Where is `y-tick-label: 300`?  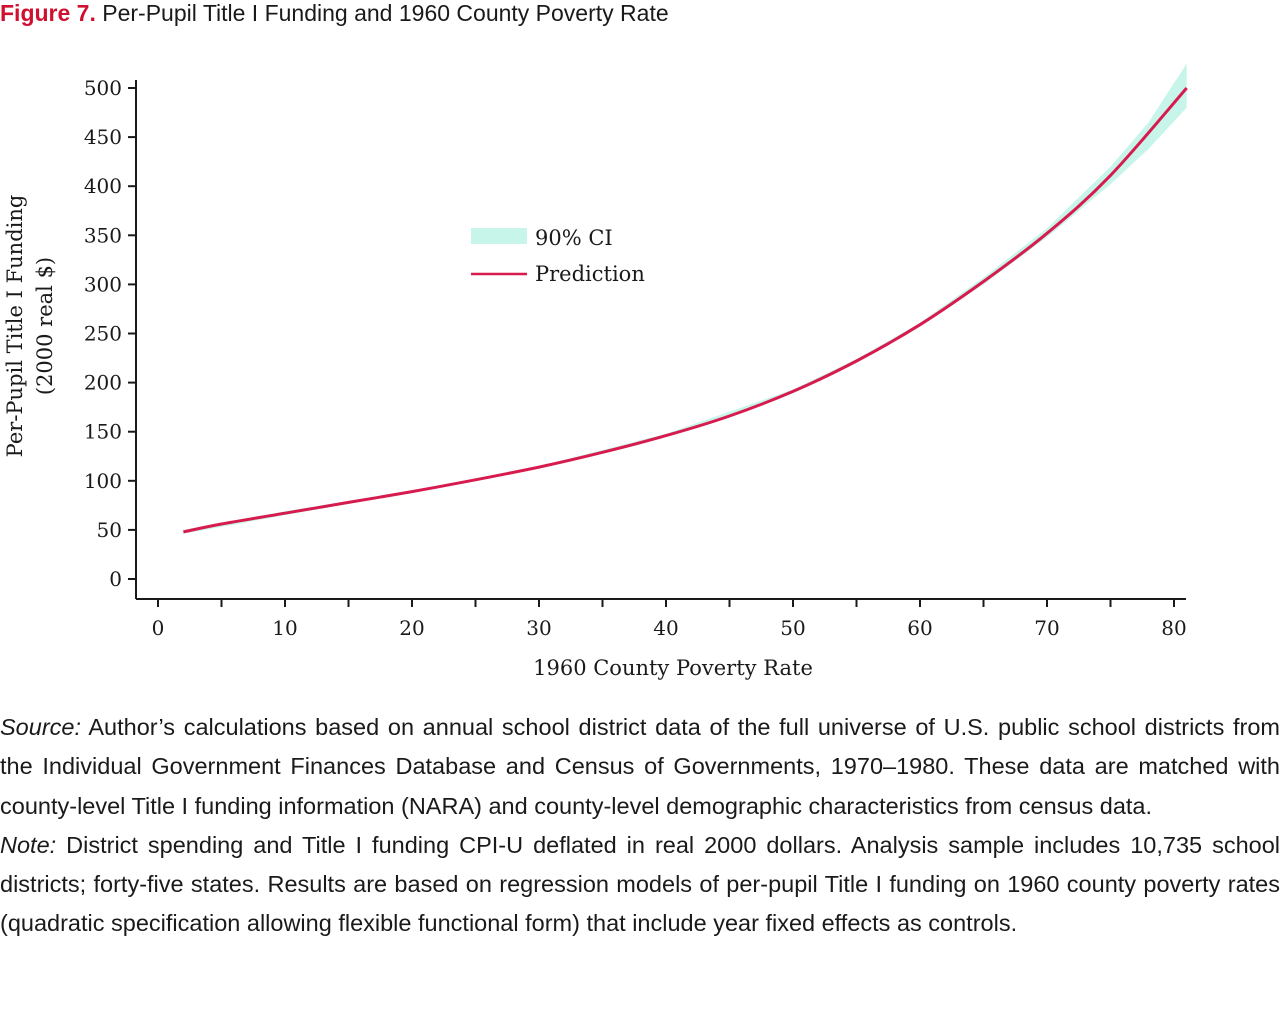
y-tick-label: 300 is located at coordinates (103, 284).